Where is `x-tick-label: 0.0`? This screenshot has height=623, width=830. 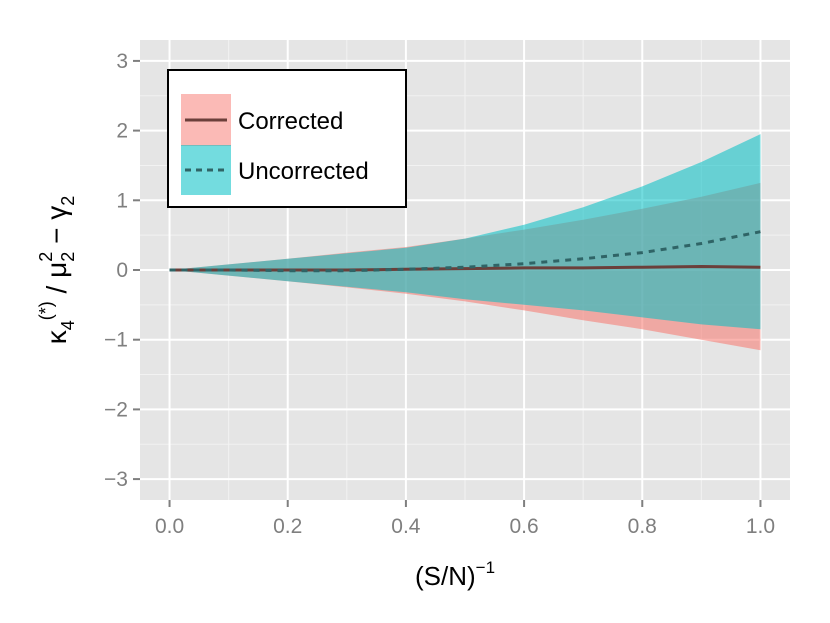
x-tick-label: 0.0 is located at coordinates (169, 526).